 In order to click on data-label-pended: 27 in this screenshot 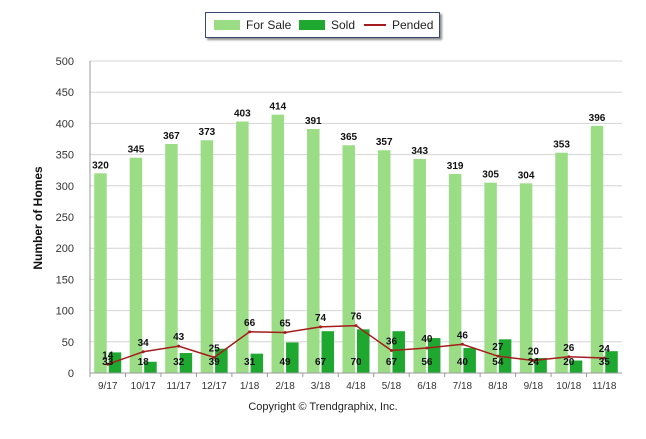, I will do `click(498, 347)`.